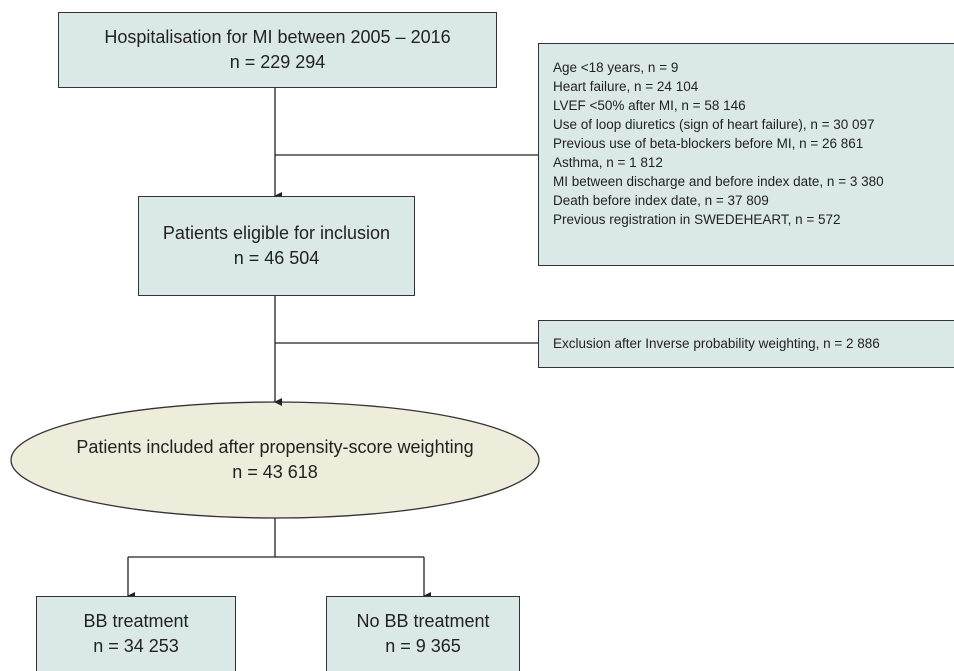 The image size is (954, 671). I want to click on node-box: BB treatment n = 34 253, so click(136, 633).